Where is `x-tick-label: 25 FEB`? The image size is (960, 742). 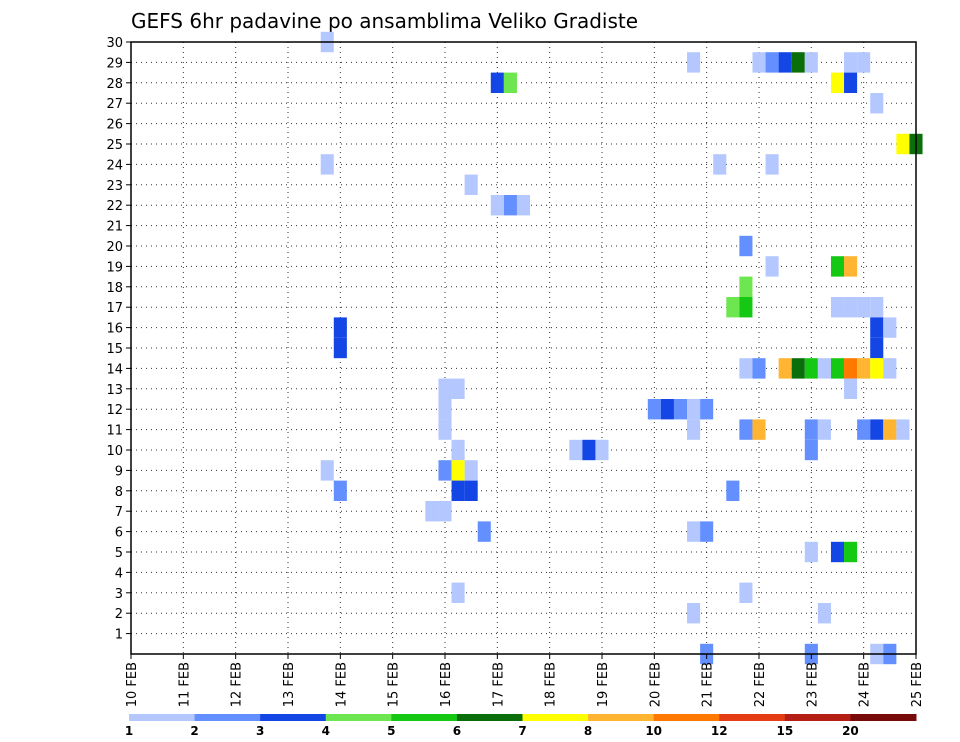
x-tick-label: 25 FEB is located at coordinates (917, 684).